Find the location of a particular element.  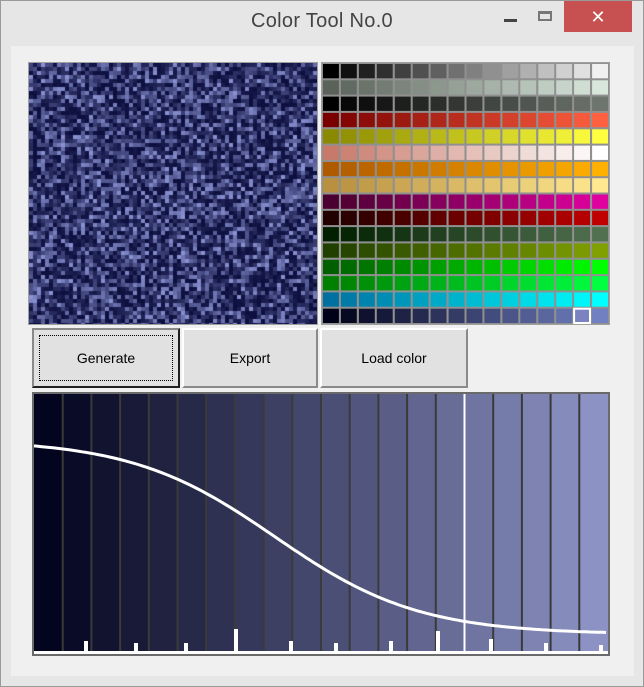

selected-swatch is located at coordinates (582, 315).